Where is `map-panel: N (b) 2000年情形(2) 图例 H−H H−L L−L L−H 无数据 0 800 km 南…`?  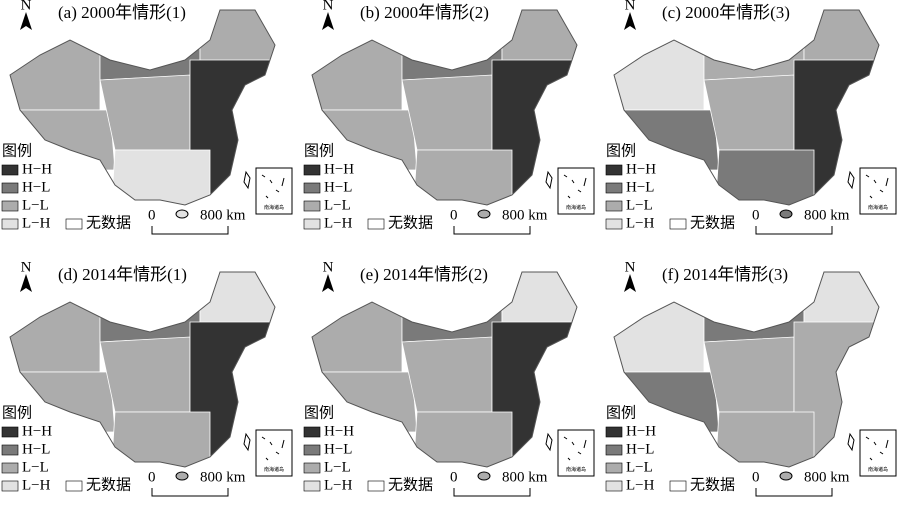 map-panel: N (b) 2000年情形(2) 图例 H−H H−L L−L L−H 无数据 0 800 km 南… is located at coordinates (449, 117).